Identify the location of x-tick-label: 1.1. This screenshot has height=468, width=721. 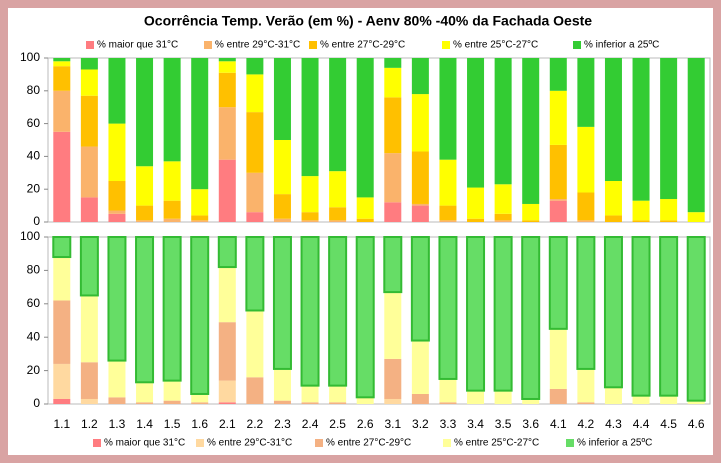
(61, 424).